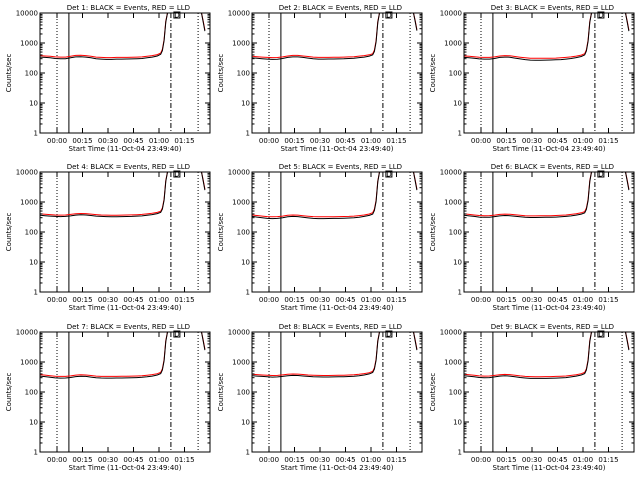  I want to click on panel-title: Det 2: BLACK = Events, RED = LLD, so click(340, 8).